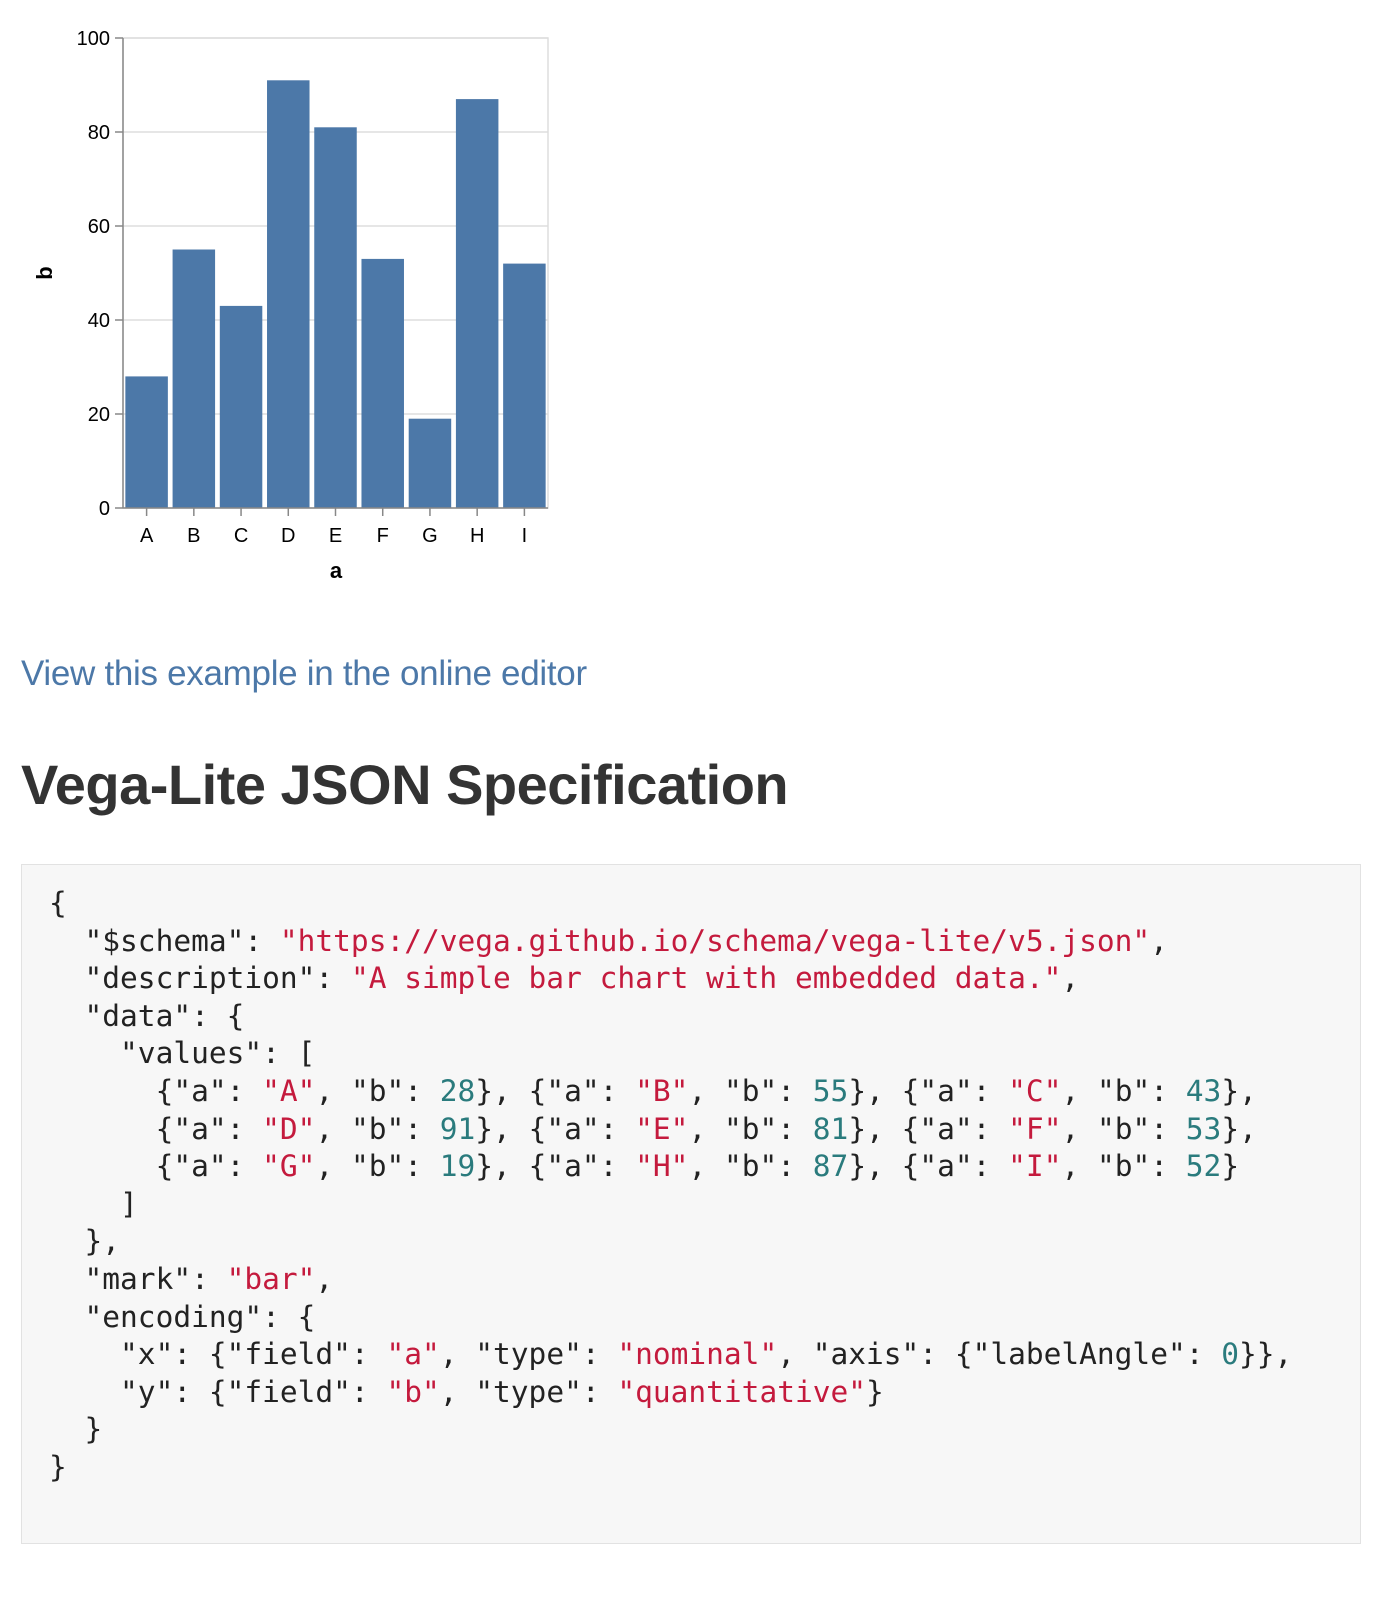 The height and width of the screenshot is (1602, 1378). What do you see at coordinates (289, 1128) in the screenshot?
I see `code-string: "D"` at bounding box center [289, 1128].